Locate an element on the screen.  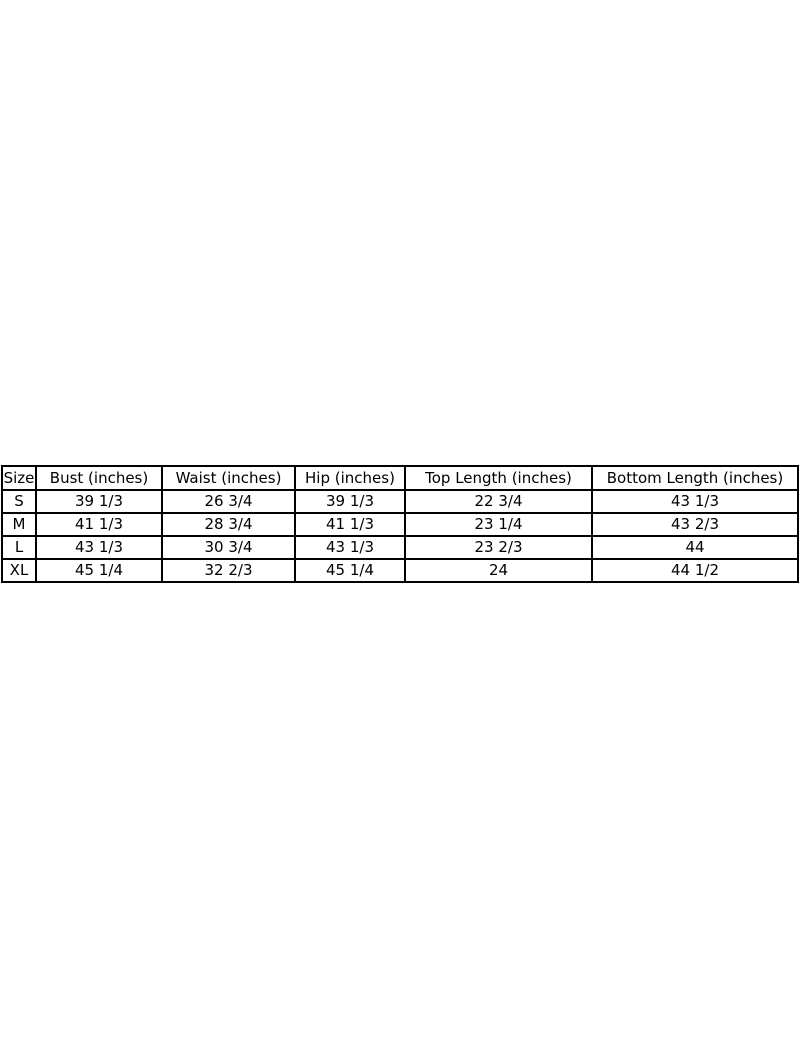
column-header: Hip (inches) is located at coordinates (350, 478).